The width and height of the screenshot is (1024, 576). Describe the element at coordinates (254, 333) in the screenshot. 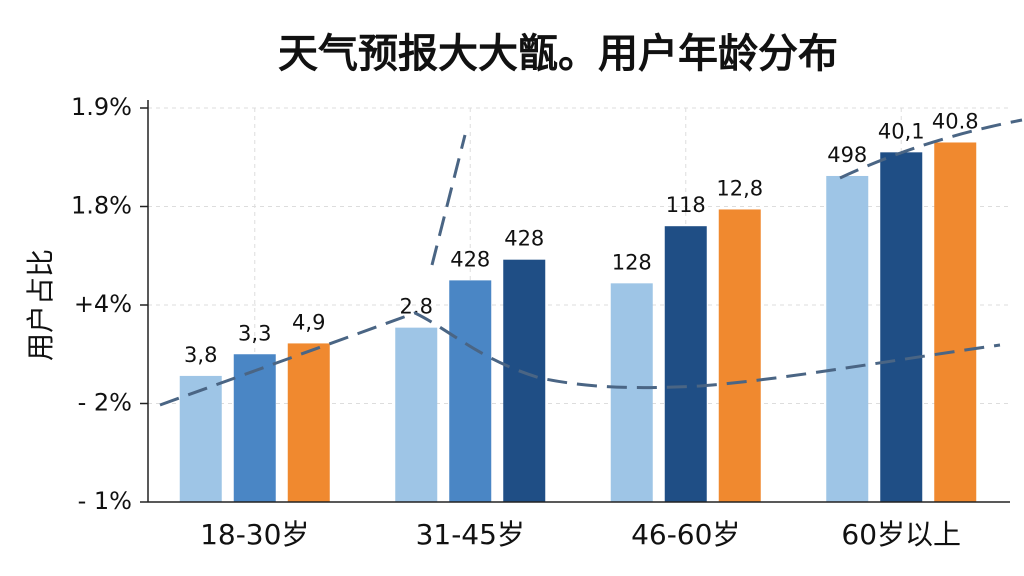

I see `bar-label: 3,3` at that location.